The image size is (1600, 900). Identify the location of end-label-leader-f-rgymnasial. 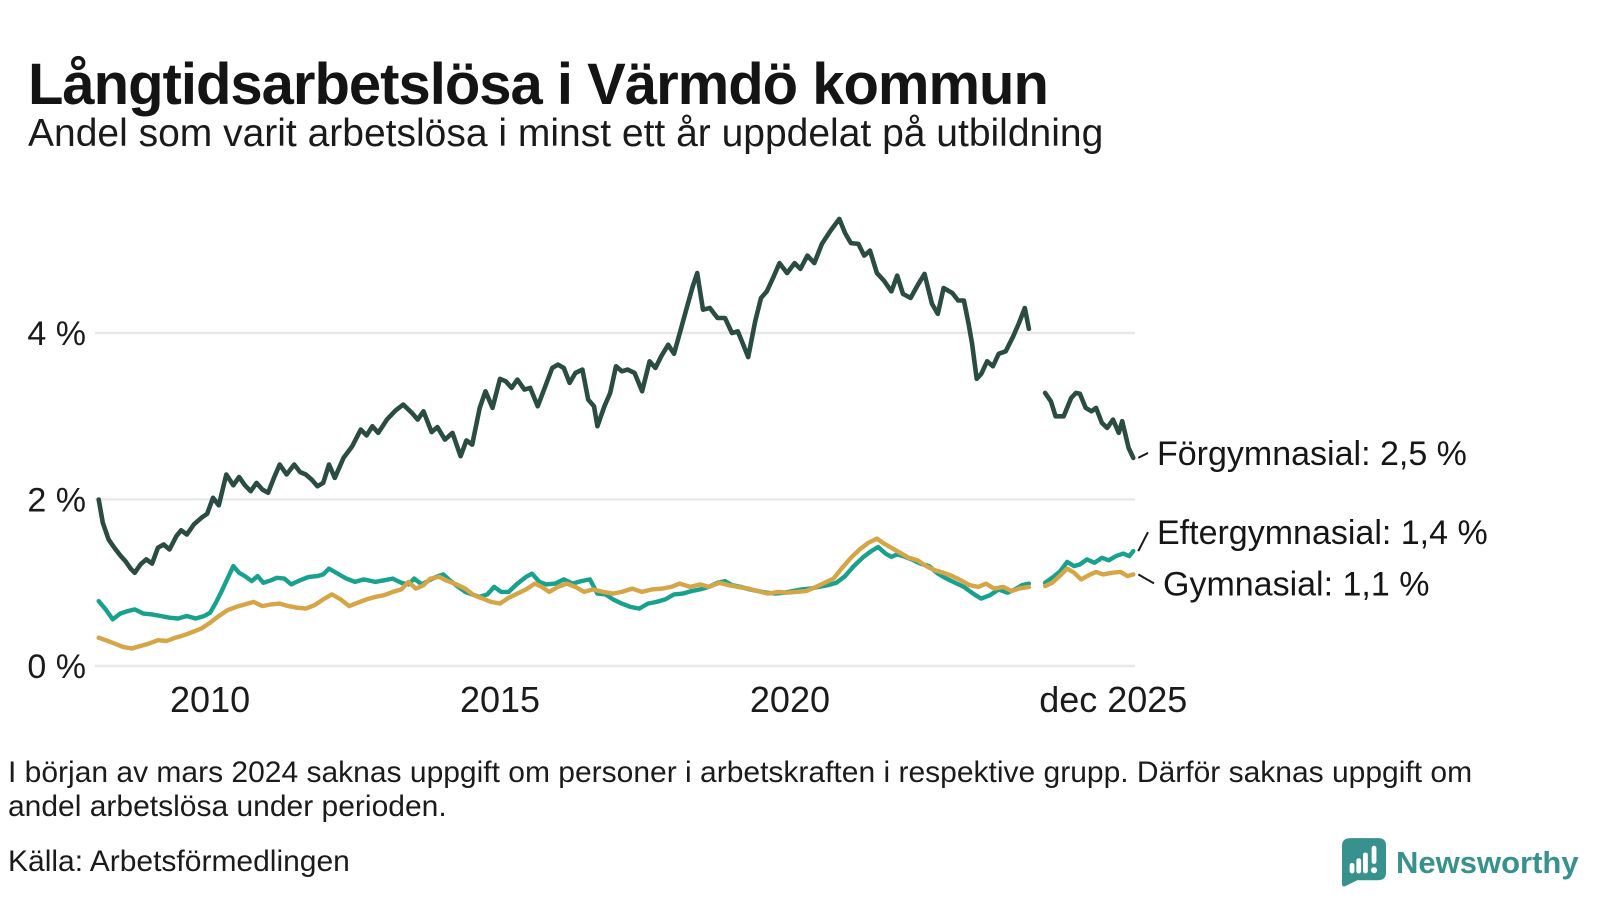
(1143, 455).